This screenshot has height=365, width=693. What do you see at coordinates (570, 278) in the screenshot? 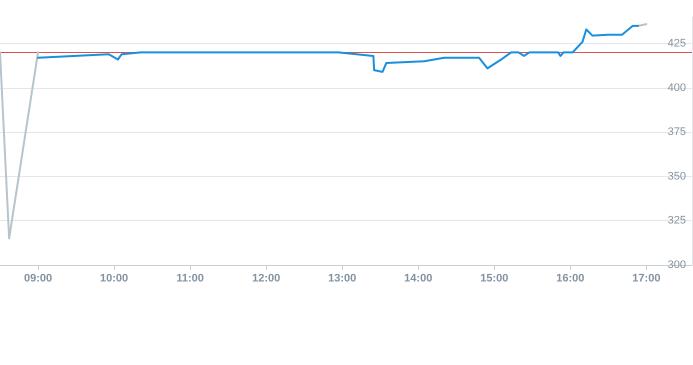
I see `x-tick-label: 16:00` at bounding box center [570, 278].